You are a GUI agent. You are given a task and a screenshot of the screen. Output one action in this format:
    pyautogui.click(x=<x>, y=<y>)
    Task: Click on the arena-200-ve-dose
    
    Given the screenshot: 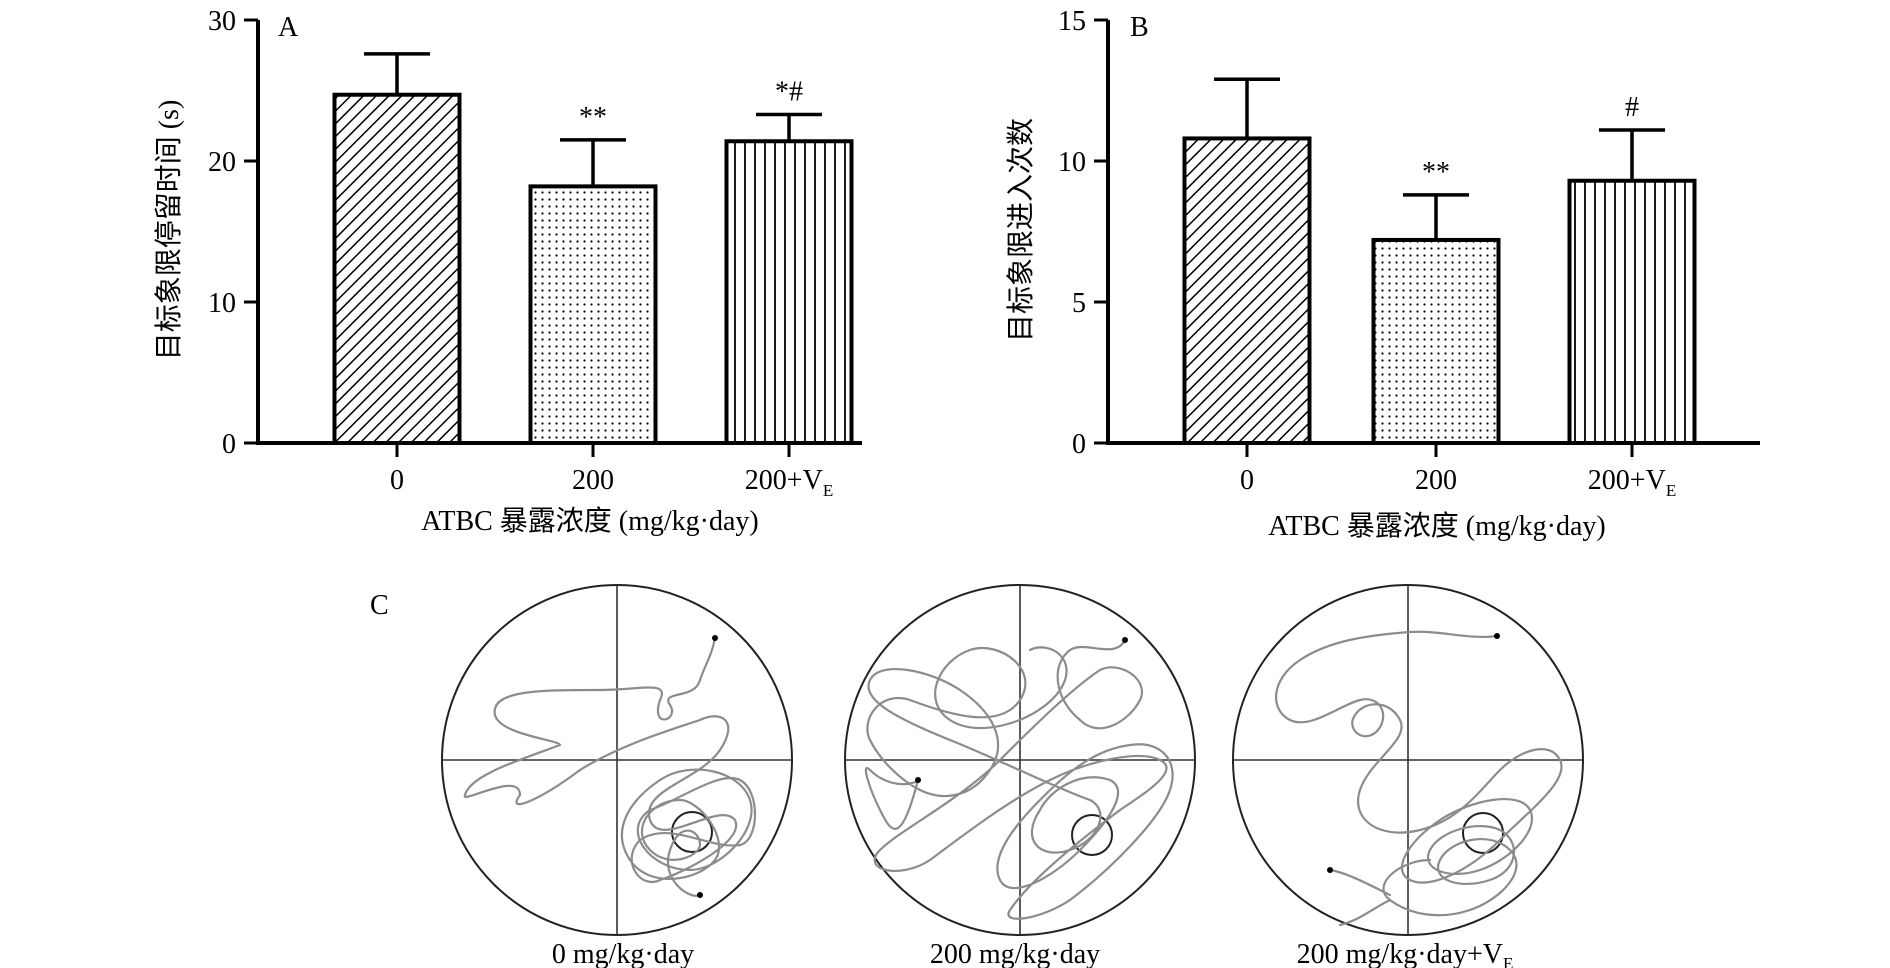 What is the action you would take?
    pyautogui.click(x=1408, y=760)
    